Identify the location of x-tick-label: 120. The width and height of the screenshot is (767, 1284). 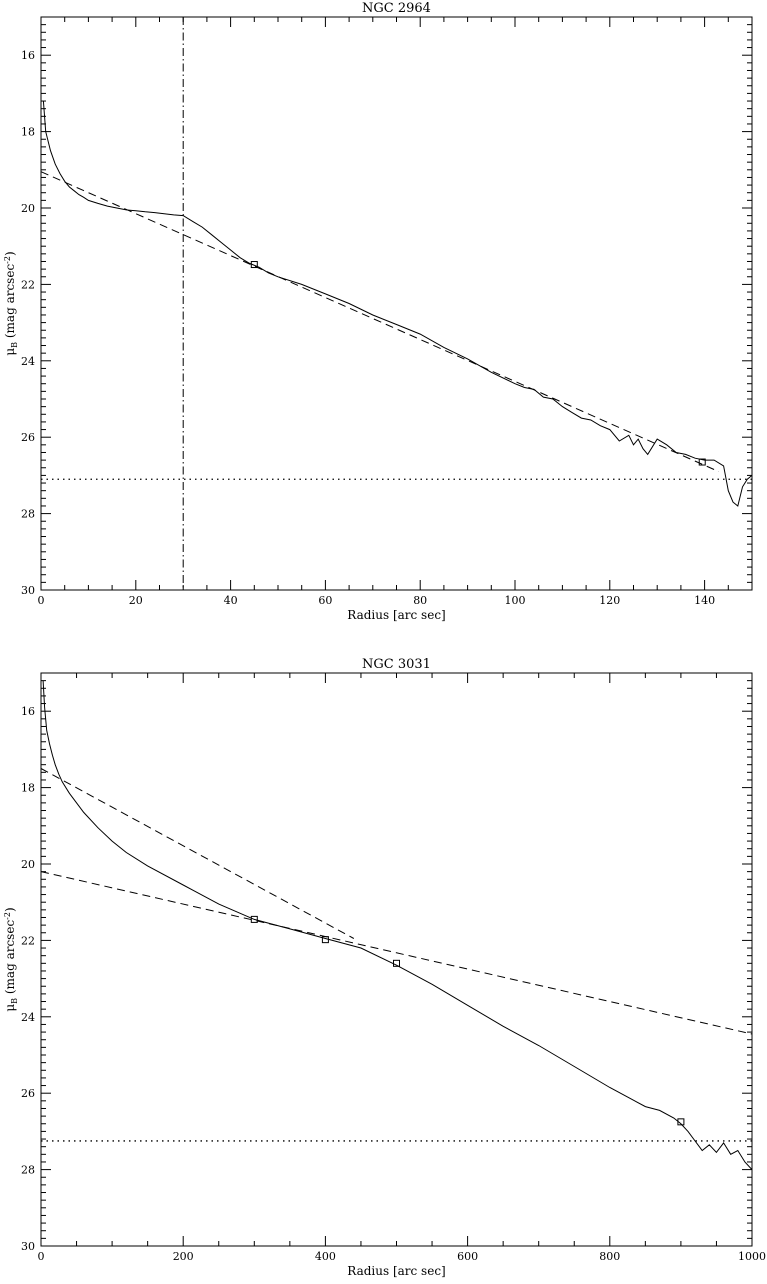
(609, 600).